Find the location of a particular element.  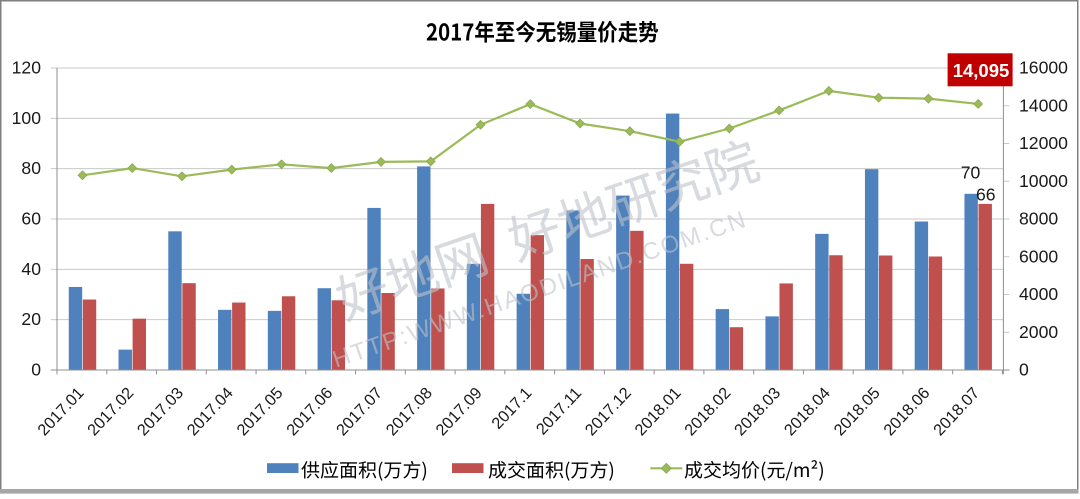

svg-text: 100 is located at coordinates (27, 118).